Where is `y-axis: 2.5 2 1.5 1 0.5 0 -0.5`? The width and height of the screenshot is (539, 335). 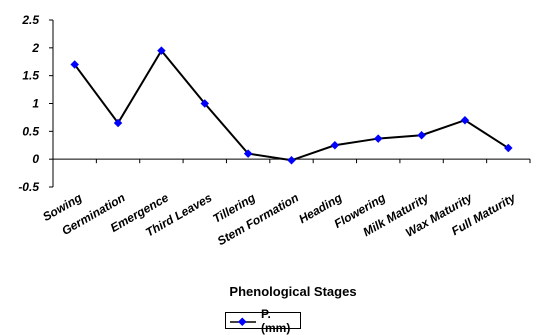
y-axis: 2.5 2 1.5 1 0.5 0 -0.5 is located at coordinates (36, 103).